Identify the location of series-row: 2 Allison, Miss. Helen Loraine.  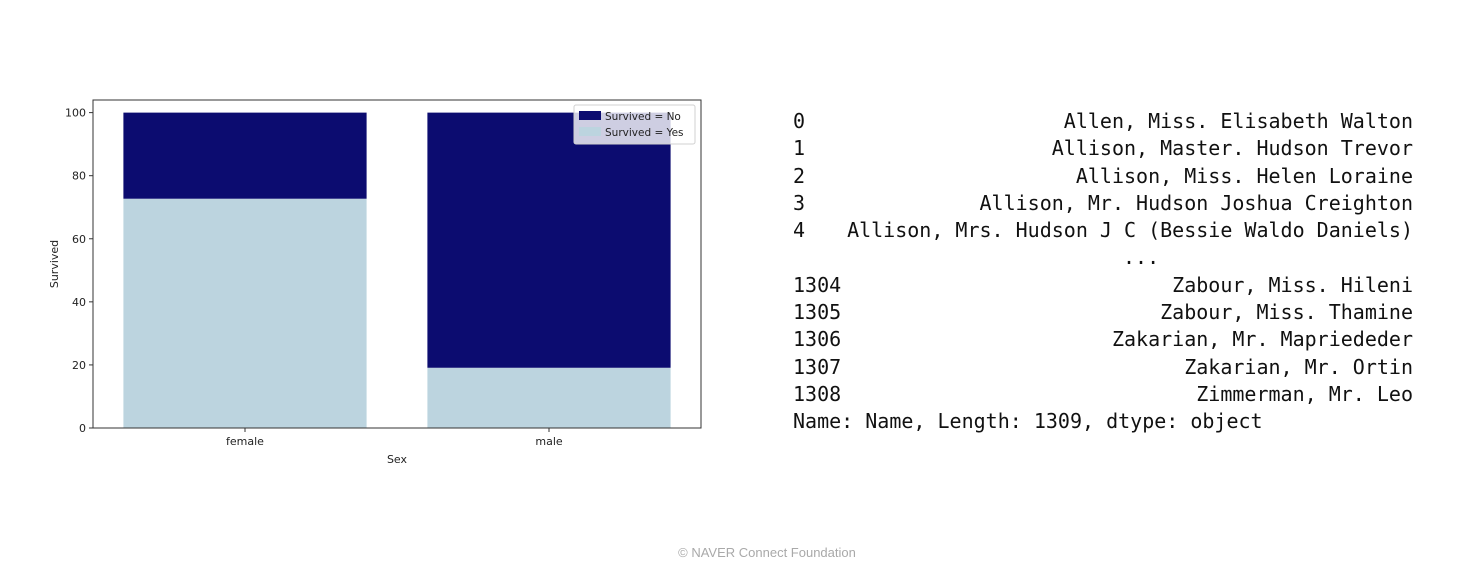
(1103, 176).